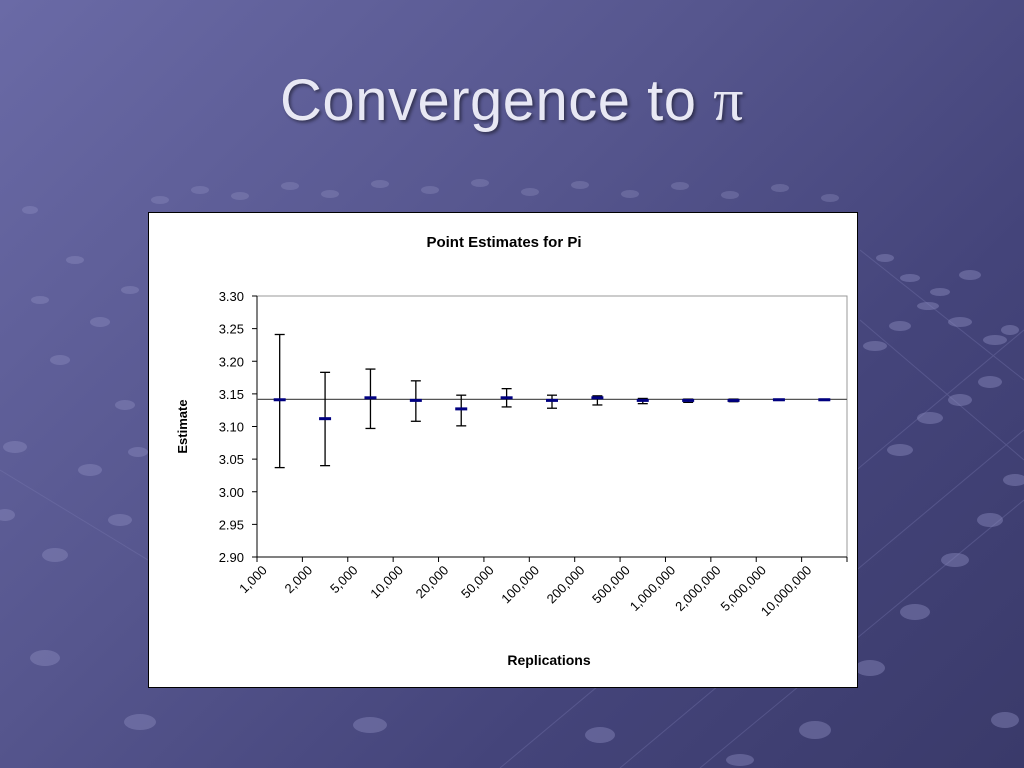 This screenshot has height=768, width=1024. I want to click on x-tick-label: 20,000, so click(432, 582).